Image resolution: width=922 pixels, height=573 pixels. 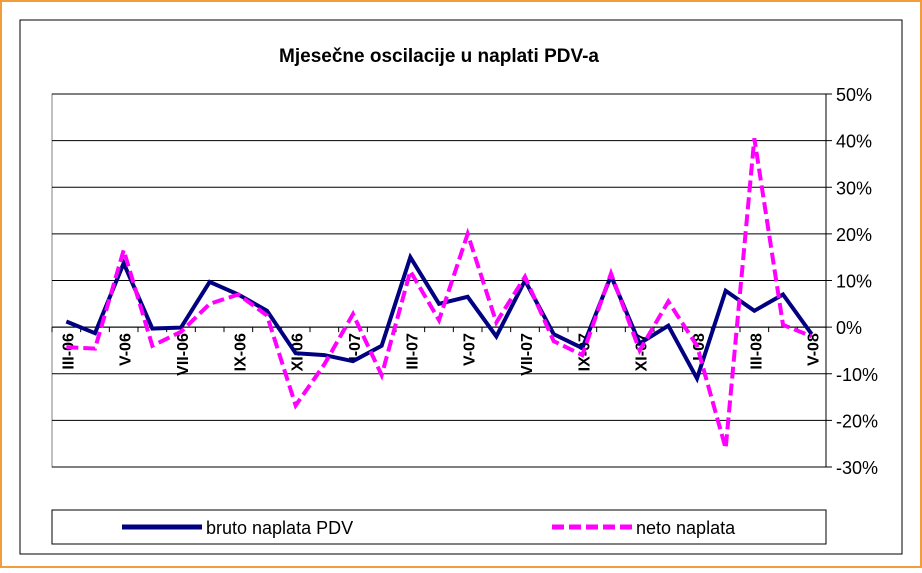 What do you see at coordinates (756, 351) in the screenshot?
I see `x-tick-label: III-08` at bounding box center [756, 351].